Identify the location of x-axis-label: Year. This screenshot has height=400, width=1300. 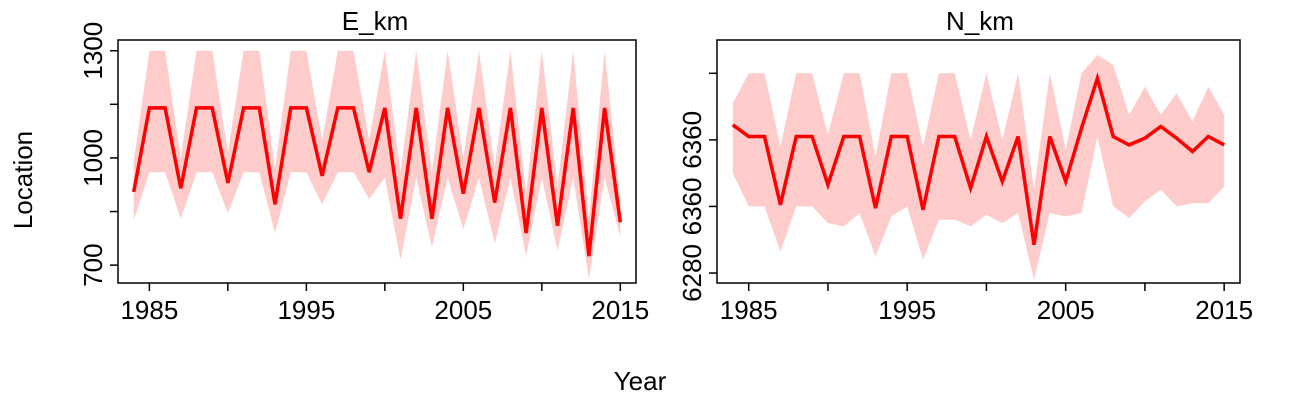
(640, 381).